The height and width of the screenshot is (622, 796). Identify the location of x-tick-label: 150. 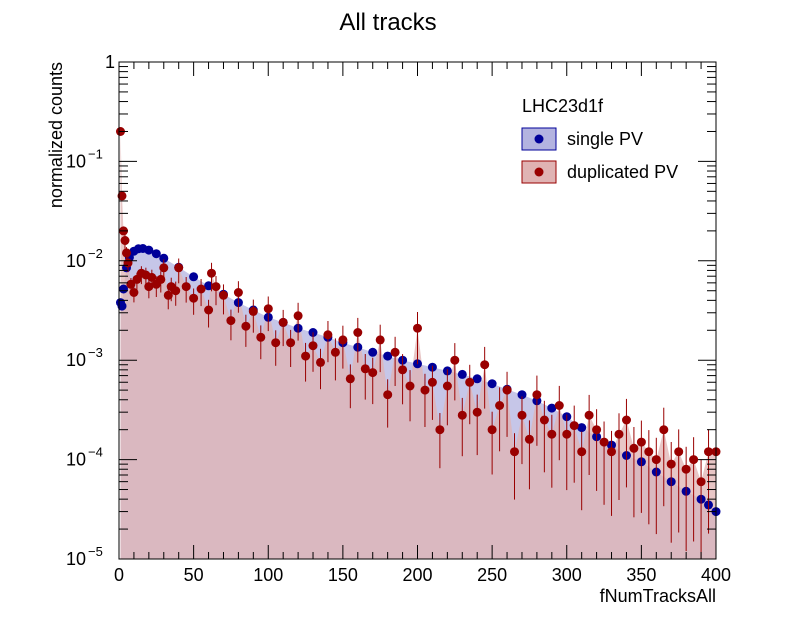
(343, 575).